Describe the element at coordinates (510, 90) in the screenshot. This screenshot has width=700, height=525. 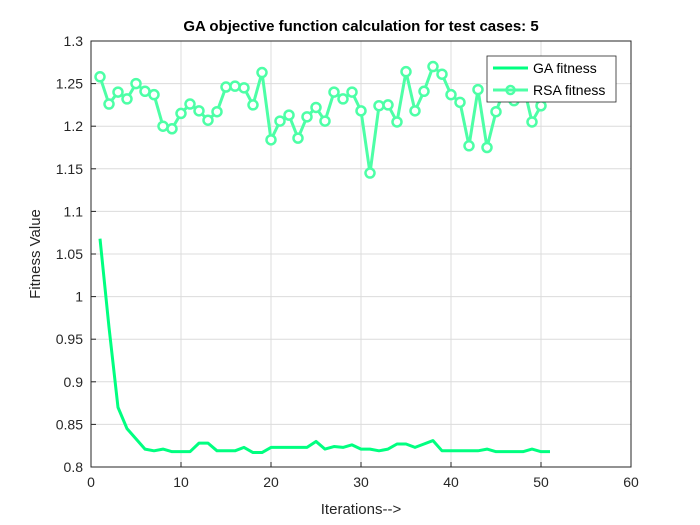
I see `legend-rsa-marker` at that location.